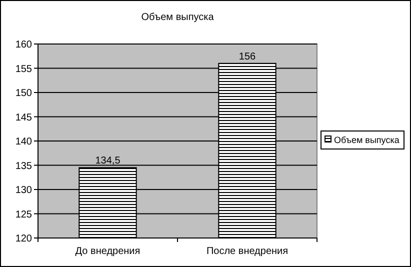  Describe the element at coordinates (23, 239) in the screenshot. I see `y-tick-label: 120` at that location.